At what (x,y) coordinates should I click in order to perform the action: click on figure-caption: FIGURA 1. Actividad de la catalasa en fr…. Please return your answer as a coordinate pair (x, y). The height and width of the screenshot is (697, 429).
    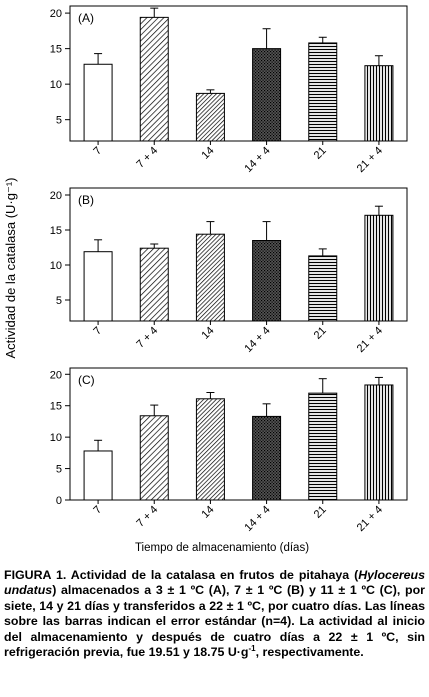
    Looking at the image, I should click on (214, 614).